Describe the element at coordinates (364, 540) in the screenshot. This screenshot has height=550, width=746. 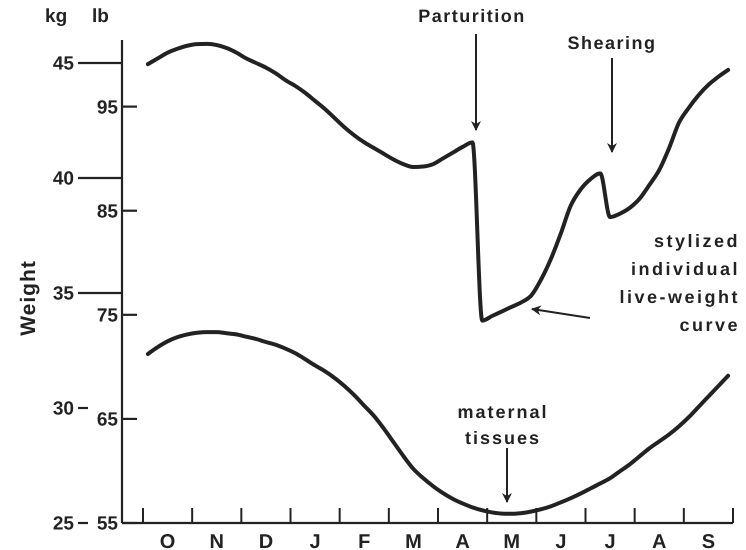
I see `x-tick-label: F` at that location.